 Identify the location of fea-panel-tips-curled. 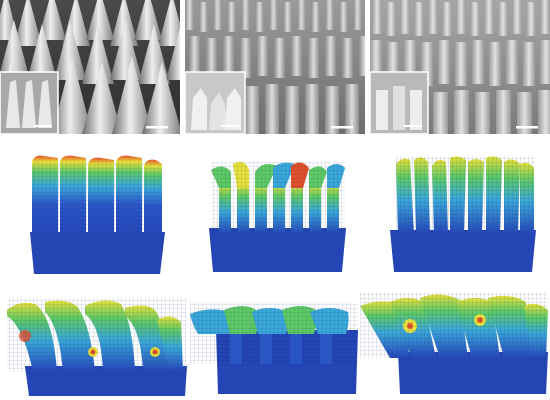
(277, 217).